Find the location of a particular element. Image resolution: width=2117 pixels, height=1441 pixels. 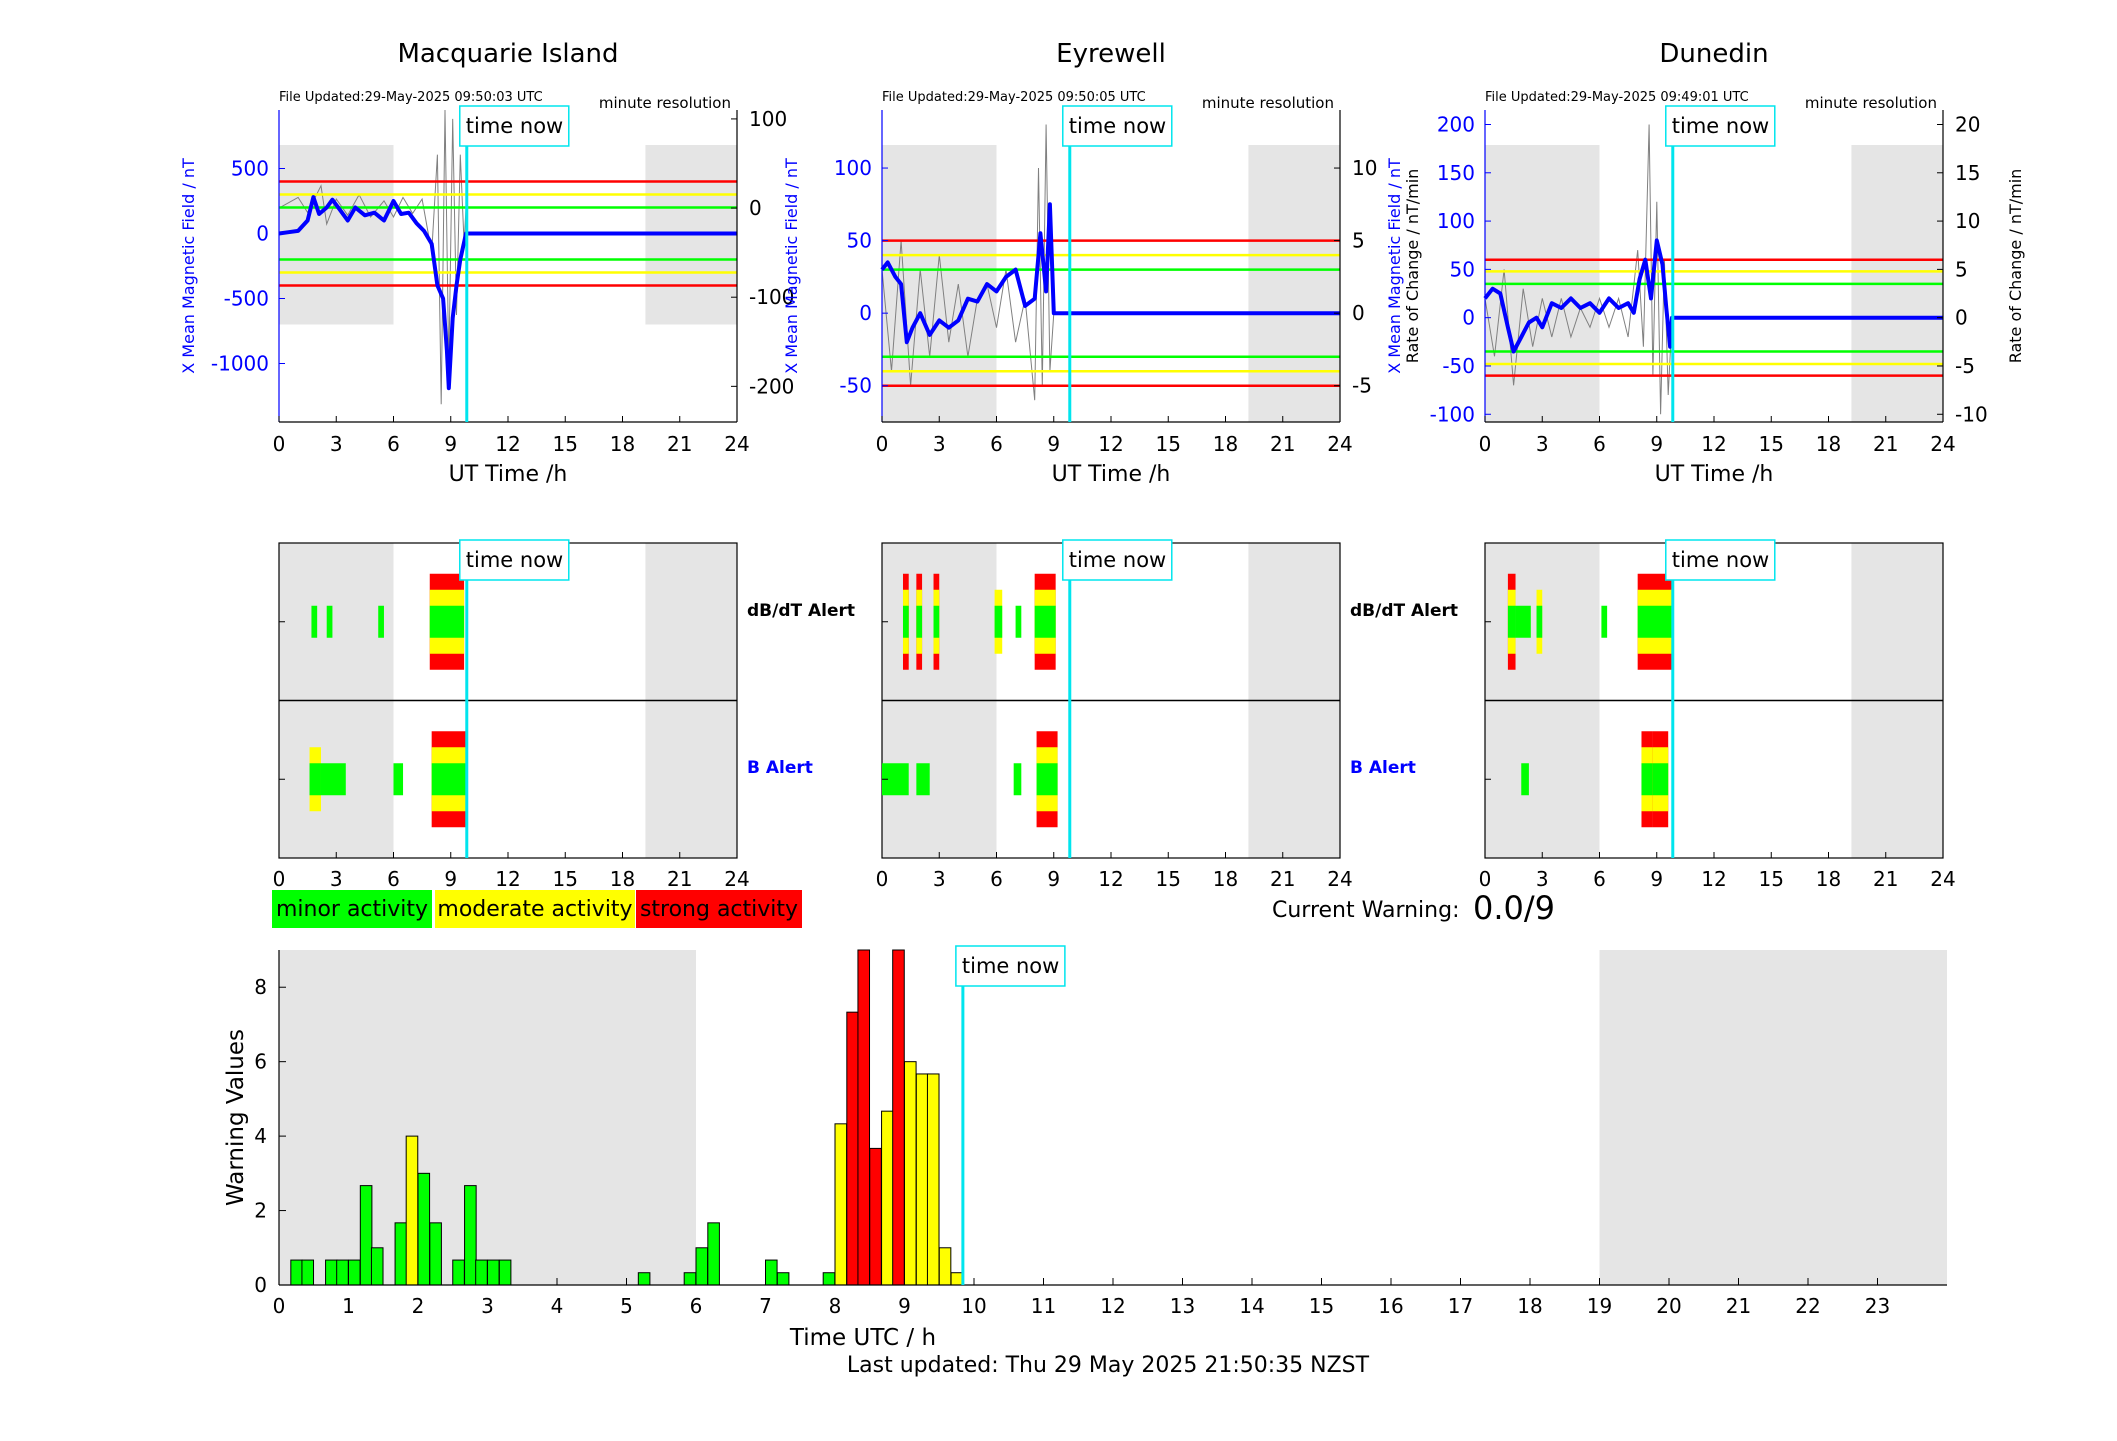

warning-x-tick-label: 18 is located at coordinates (1529, 1306).